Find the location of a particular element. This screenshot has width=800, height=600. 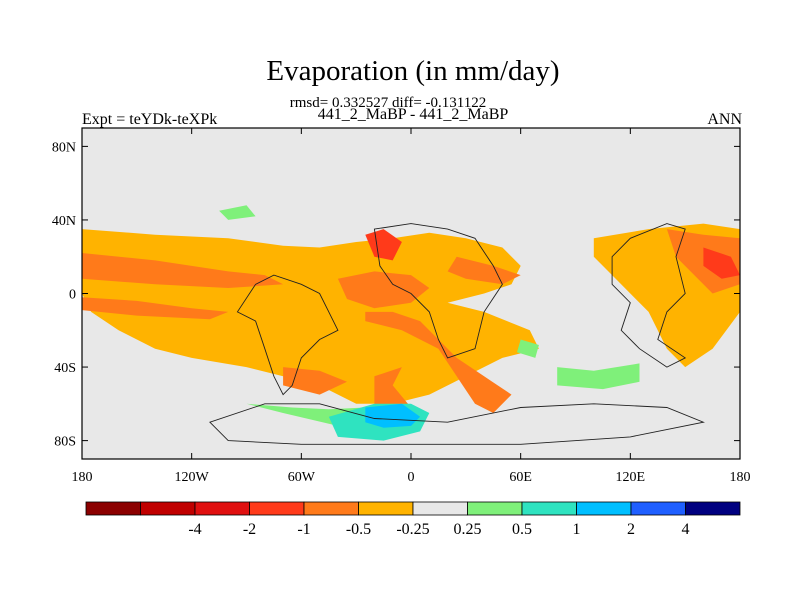

y-tick-label-1: 40N is located at coordinates (64, 221).